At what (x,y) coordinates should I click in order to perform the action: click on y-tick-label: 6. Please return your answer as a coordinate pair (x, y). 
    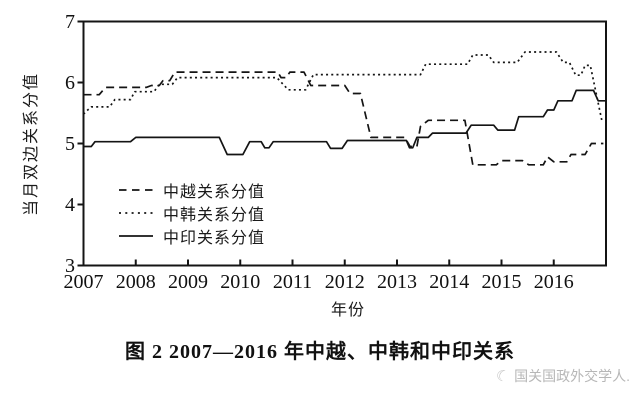
    Looking at the image, I should click on (70, 82).